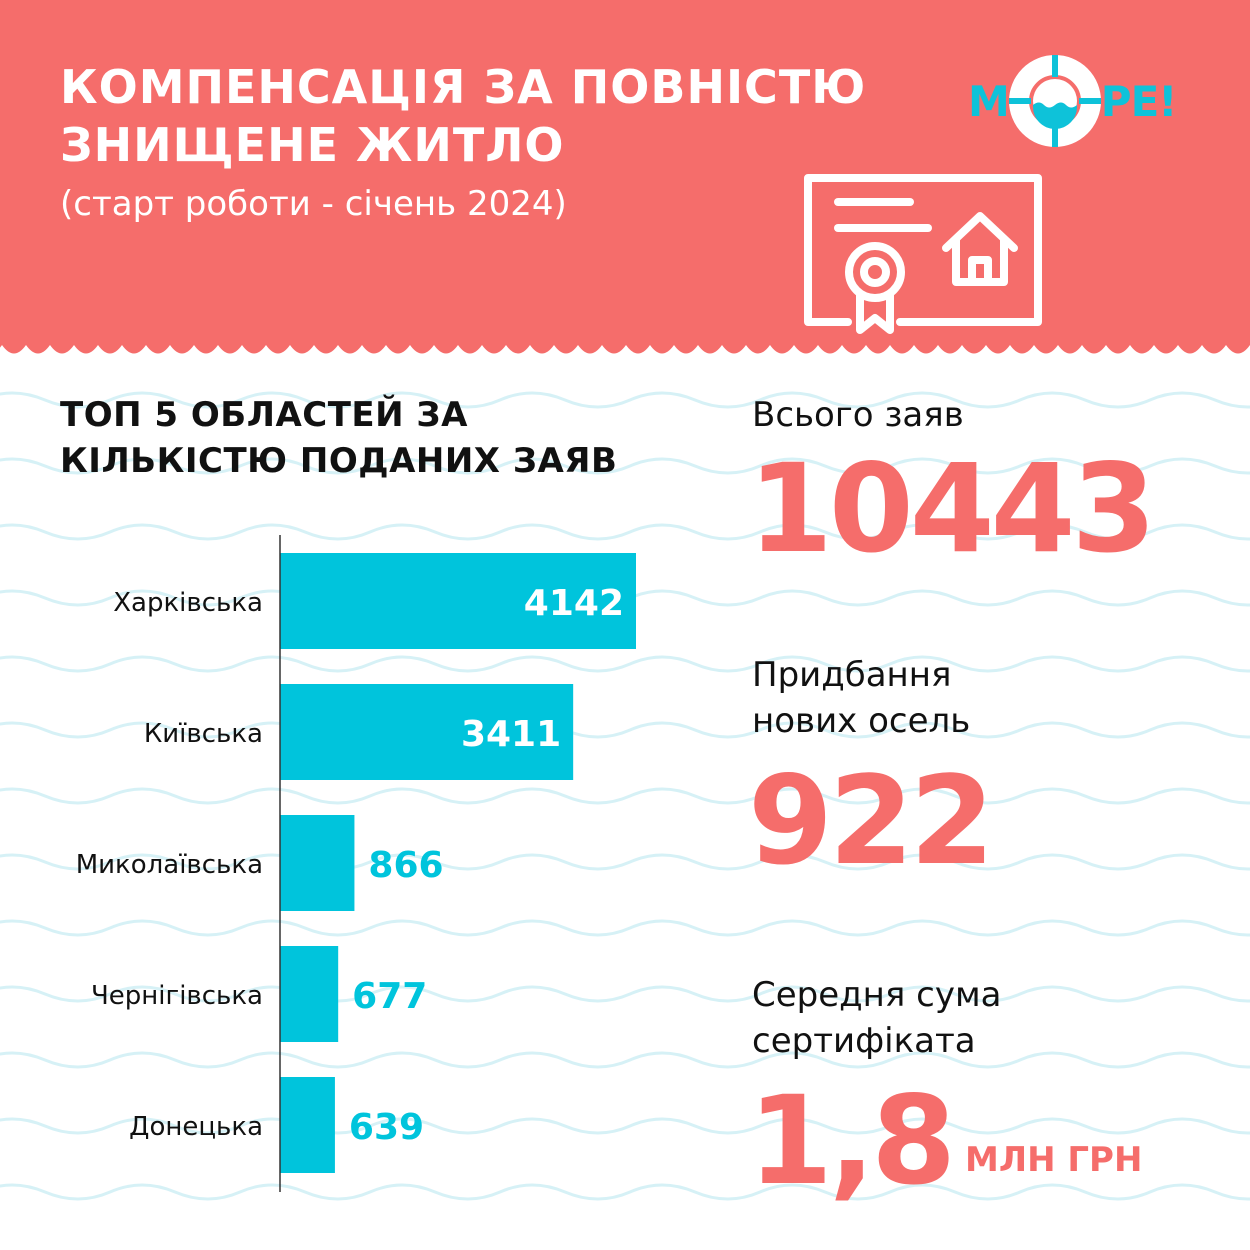  I want to click on total-applications-label: Всього заяв, so click(858, 415).